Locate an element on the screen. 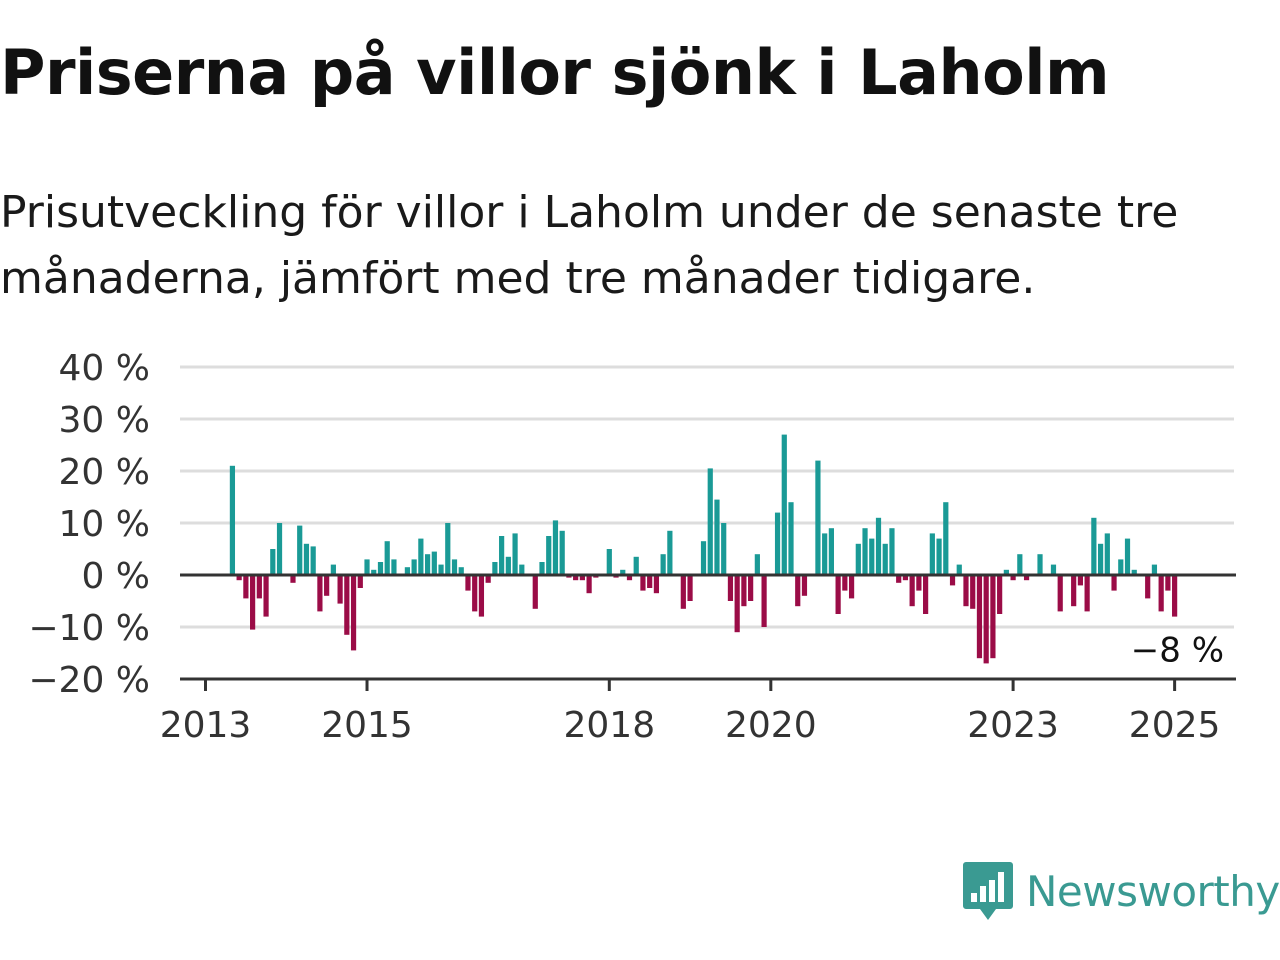 The width and height of the screenshot is (1280, 960). y-axis-tick-labels: 40 % 30 % 20 % 10 % 0 % −10 % −20 % is located at coordinates (89, 524).